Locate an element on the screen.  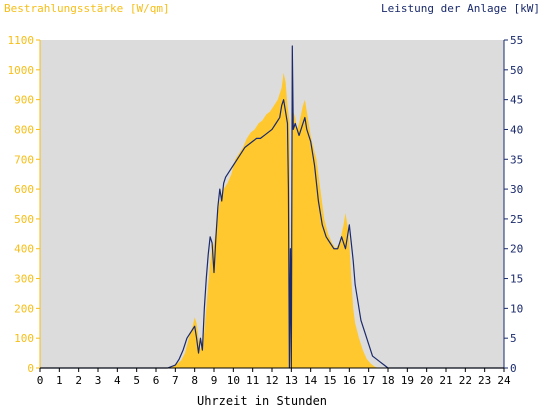
right-tick-label: 30 is located at coordinates (516, 189).